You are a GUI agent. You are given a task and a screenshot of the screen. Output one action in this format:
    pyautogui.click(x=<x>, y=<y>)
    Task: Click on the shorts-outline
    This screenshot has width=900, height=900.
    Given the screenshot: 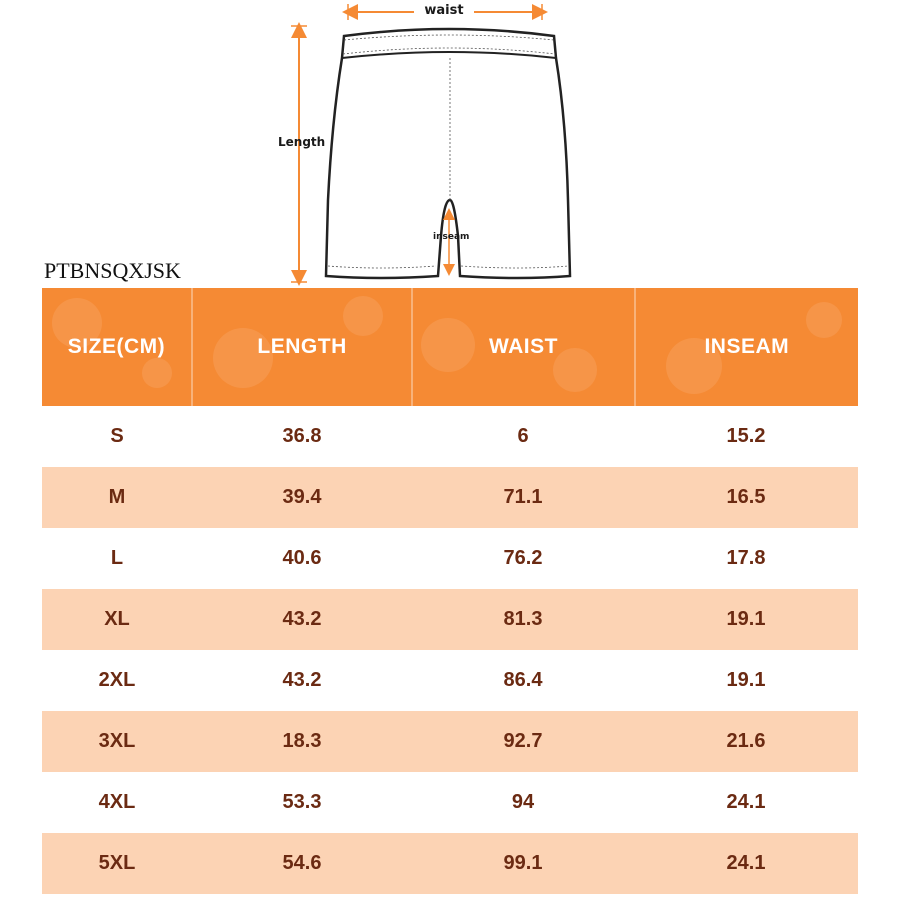 What is the action you would take?
    pyautogui.click(x=448, y=153)
    